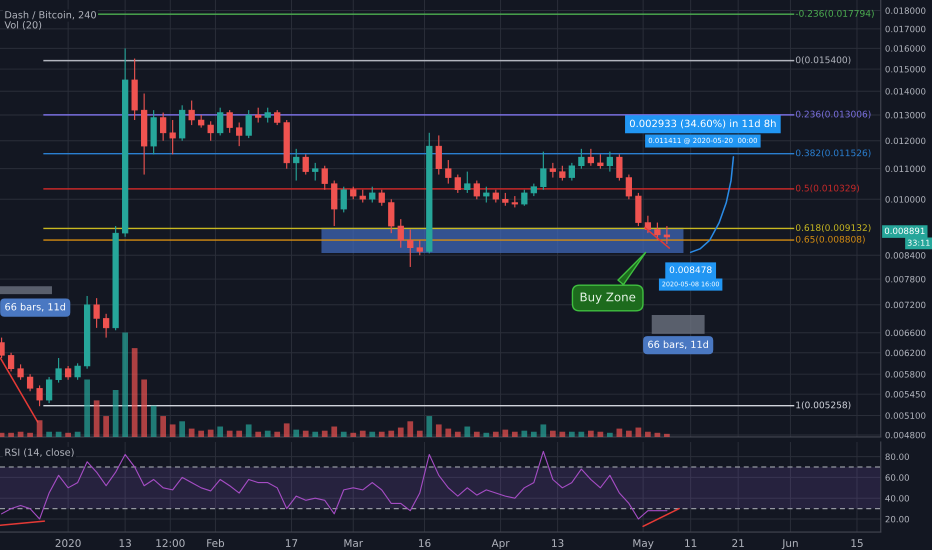 The image size is (932, 550). Describe the element at coordinates (608, 298) in the screenshot. I see `annotation: Buy Zone` at that location.